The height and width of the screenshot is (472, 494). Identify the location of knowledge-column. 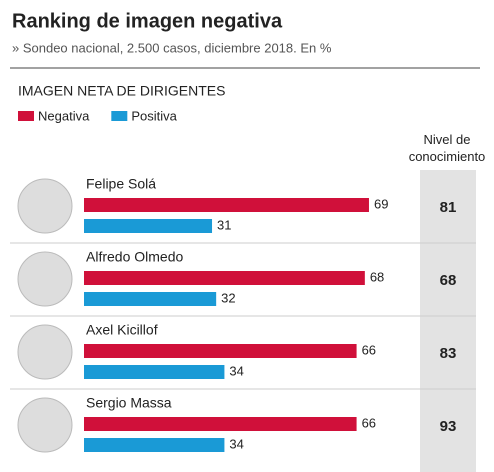
(448, 321).